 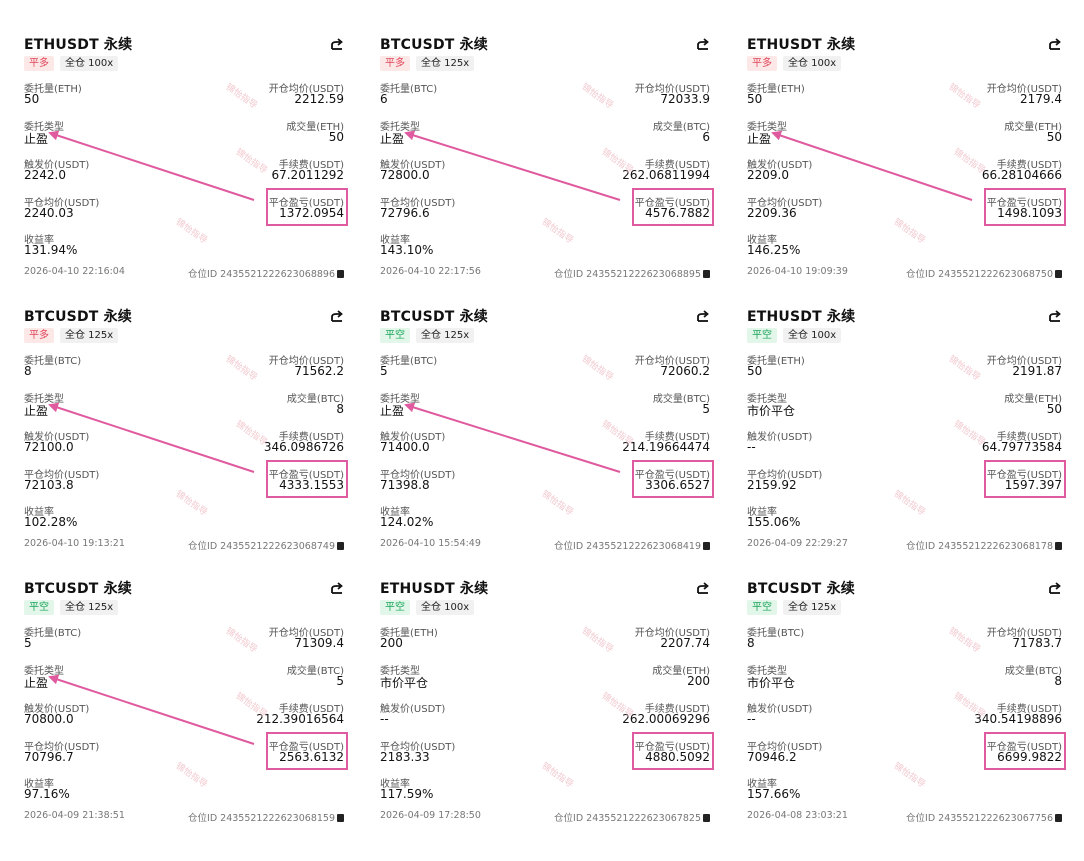 I want to click on roi-value: 146.25%, so click(x=774, y=250).